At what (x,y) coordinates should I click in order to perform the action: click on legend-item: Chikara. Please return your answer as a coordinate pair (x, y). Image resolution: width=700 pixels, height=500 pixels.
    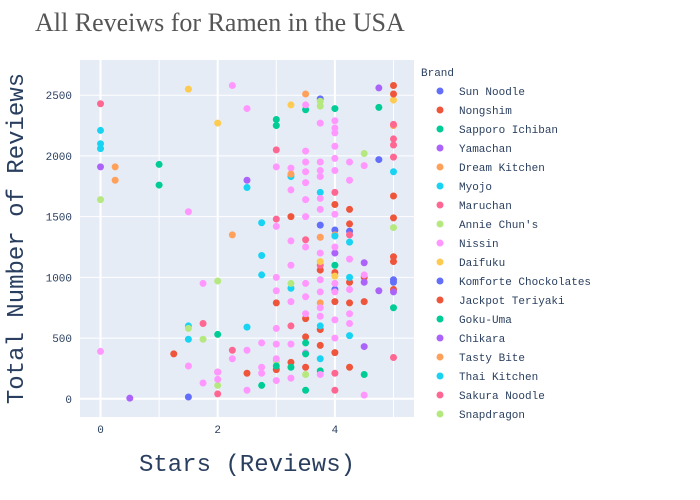
    Looking at the image, I should click on (471, 340).